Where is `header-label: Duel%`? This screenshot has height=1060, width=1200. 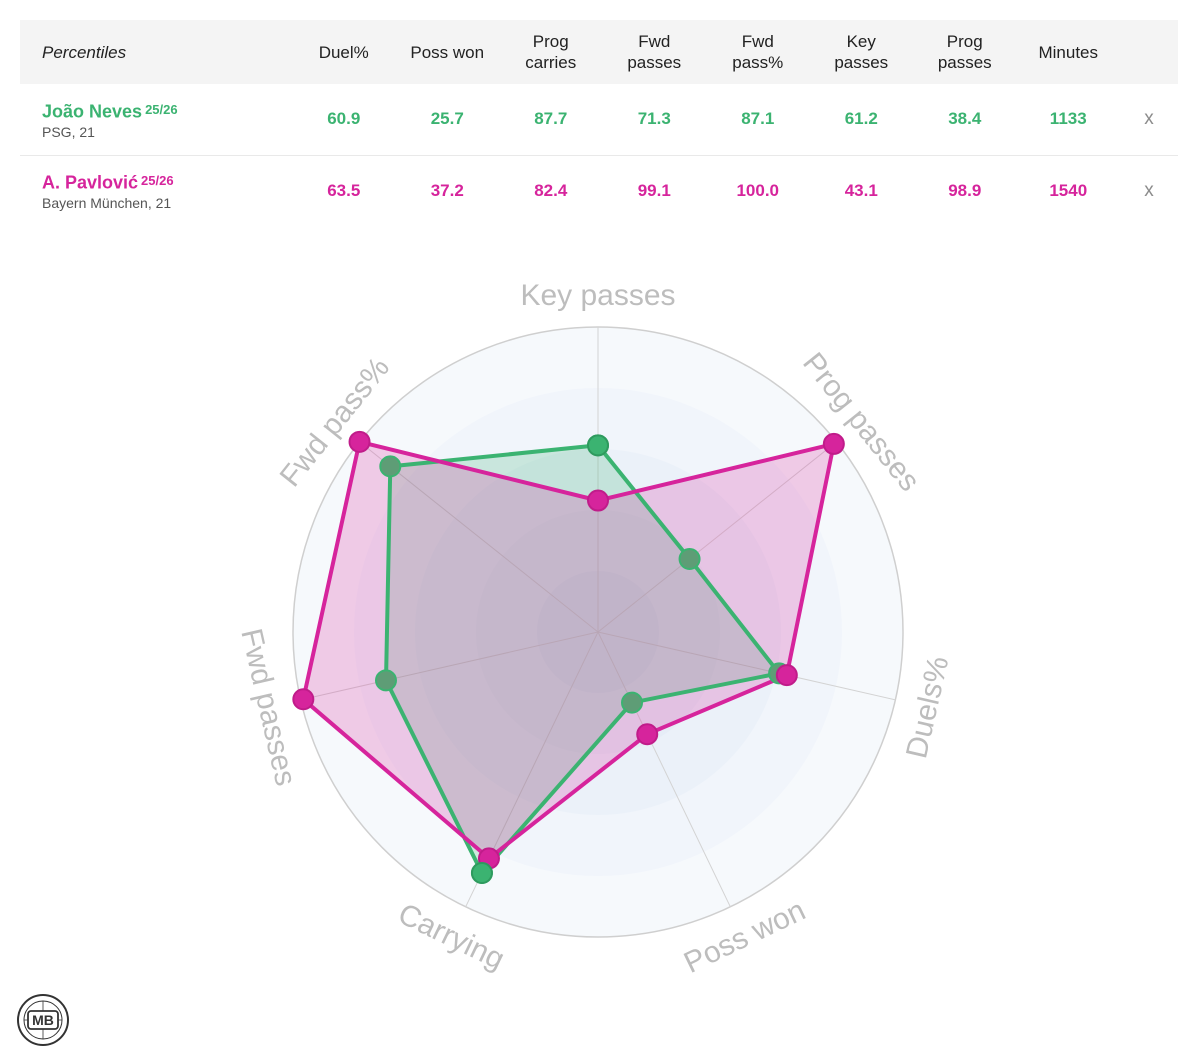 header-label: Duel% is located at coordinates (343, 52).